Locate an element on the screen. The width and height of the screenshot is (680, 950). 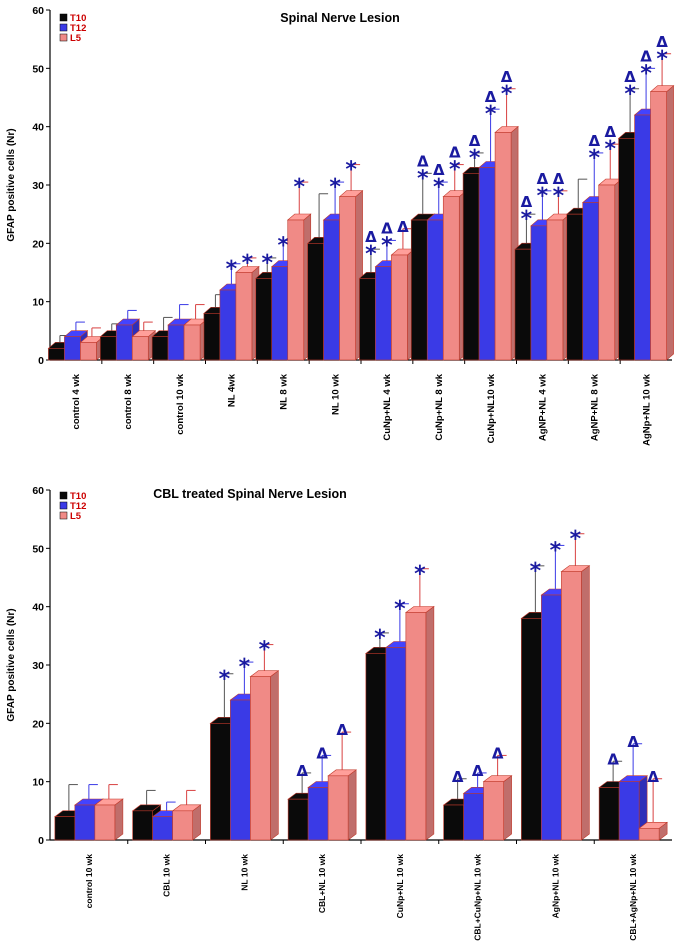
chart1-legend-swatch-t12 is located at coordinates (63, 27).